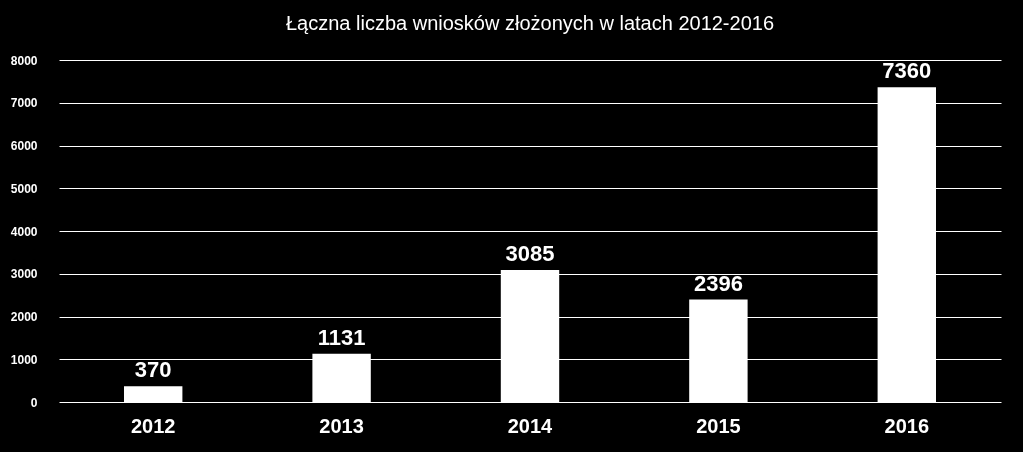 The height and width of the screenshot is (452, 1023). I want to click on y-tick-label: 8000, so click(24, 60).